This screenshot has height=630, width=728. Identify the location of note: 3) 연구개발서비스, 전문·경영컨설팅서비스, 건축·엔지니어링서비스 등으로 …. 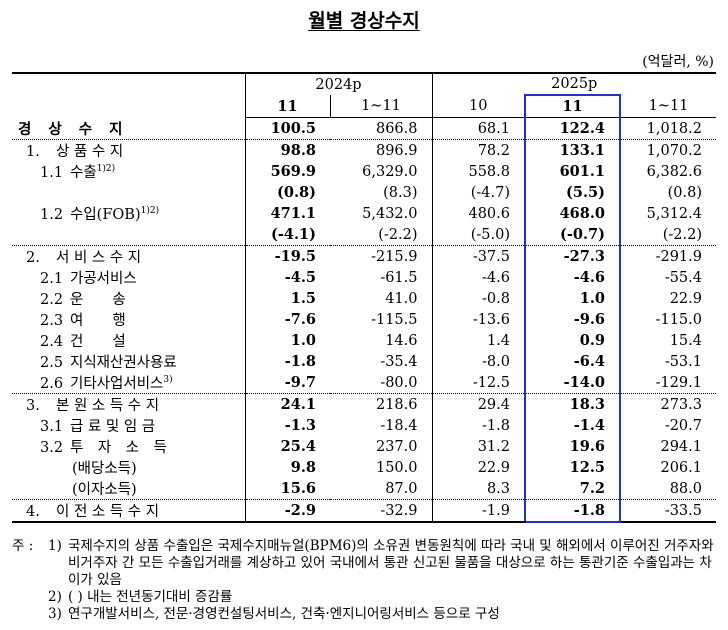
(368, 614).